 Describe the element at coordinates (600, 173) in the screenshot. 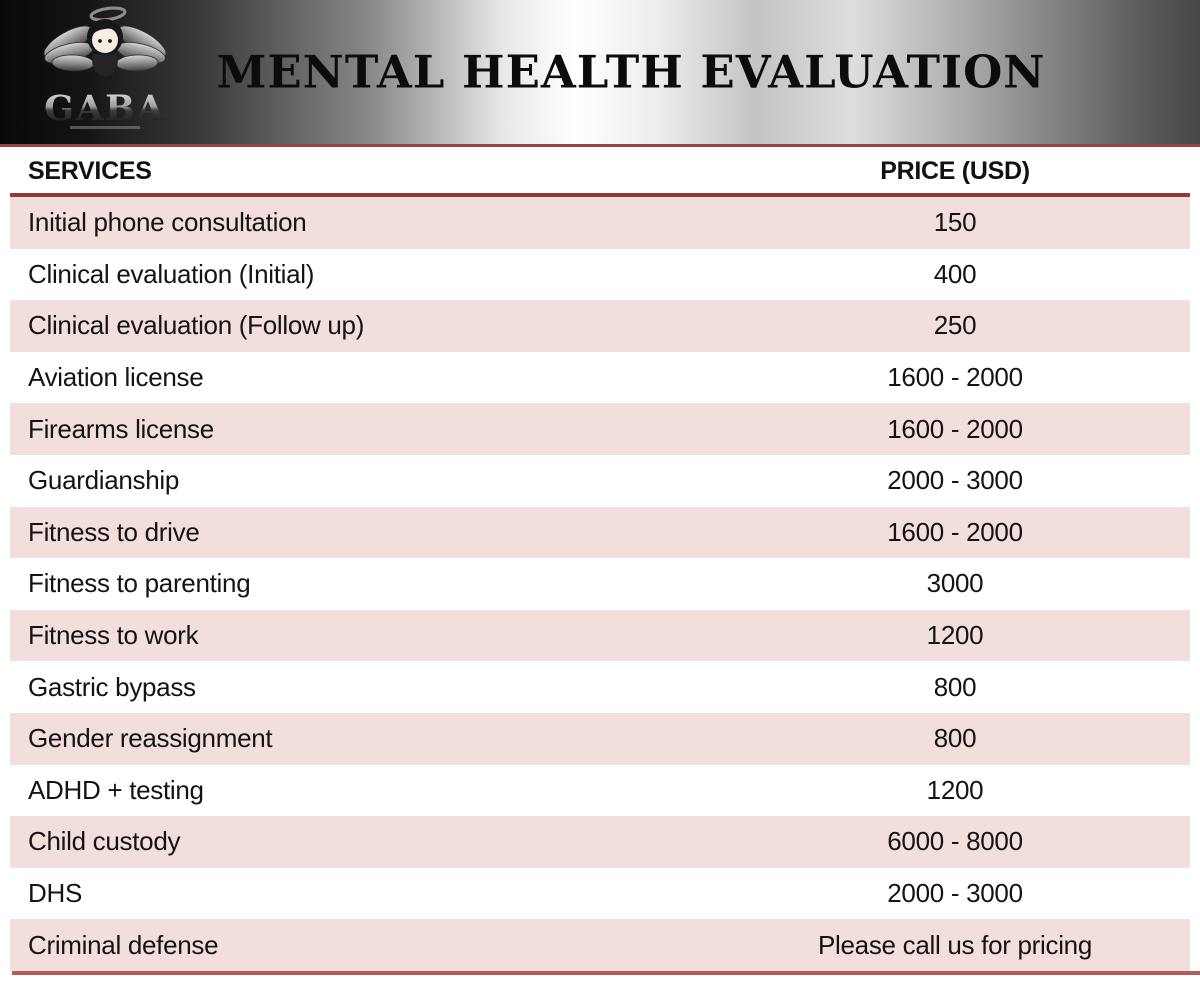

I see `table-header-row: SERVICES PRICE (USD)` at that location.